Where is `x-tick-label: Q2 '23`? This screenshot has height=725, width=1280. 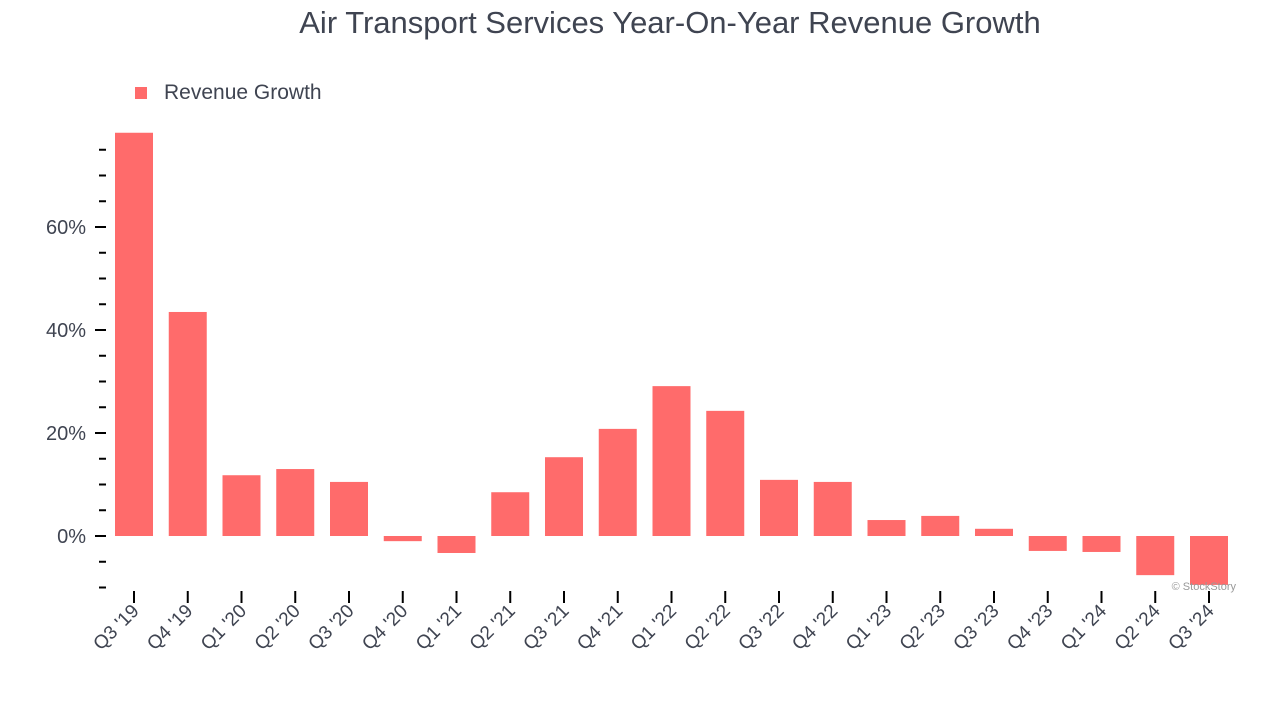
x-tick-label: Q2 '23 is located at coordinates (923, 628).